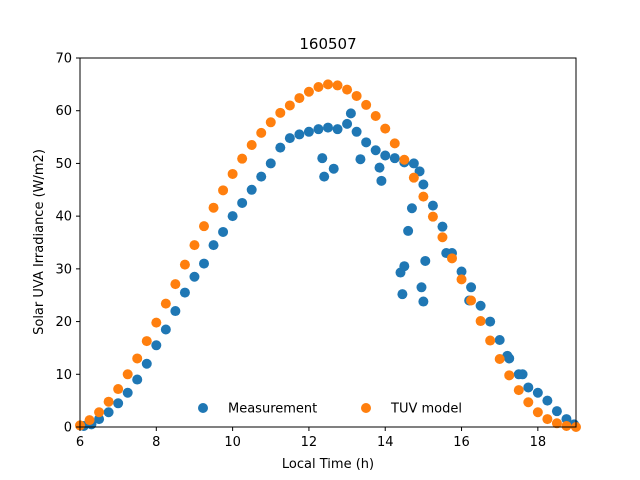 The image size is (640, 480). Describe the element at coordinates (63, 164) in the screenshot. I see `y-tick-label: 50` at that location.